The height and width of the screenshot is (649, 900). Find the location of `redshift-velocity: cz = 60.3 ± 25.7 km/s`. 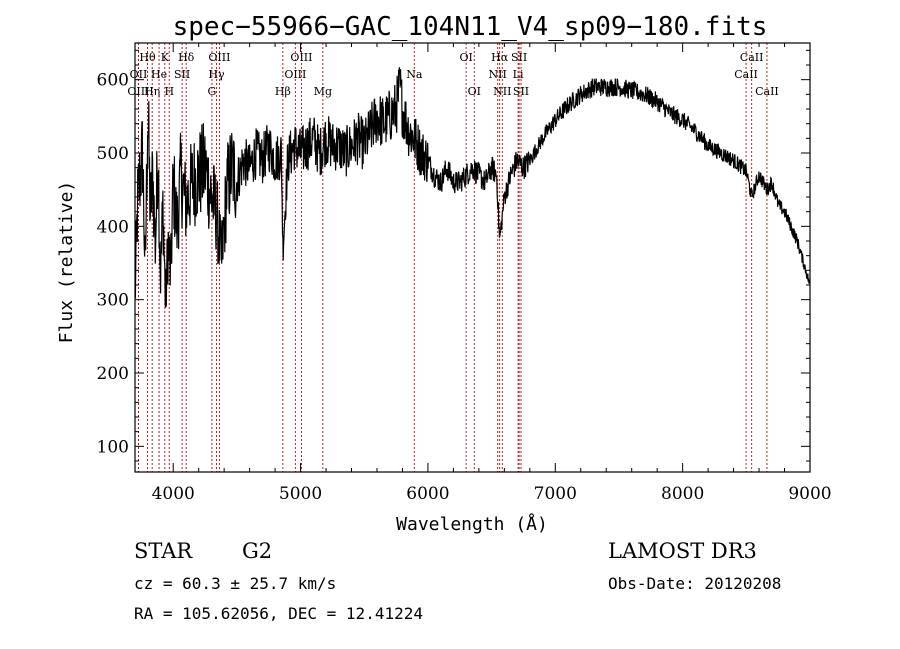

redshift-velocity: cz = 60.3 ± 25.7 km/s is located at coordinates (235, 583).